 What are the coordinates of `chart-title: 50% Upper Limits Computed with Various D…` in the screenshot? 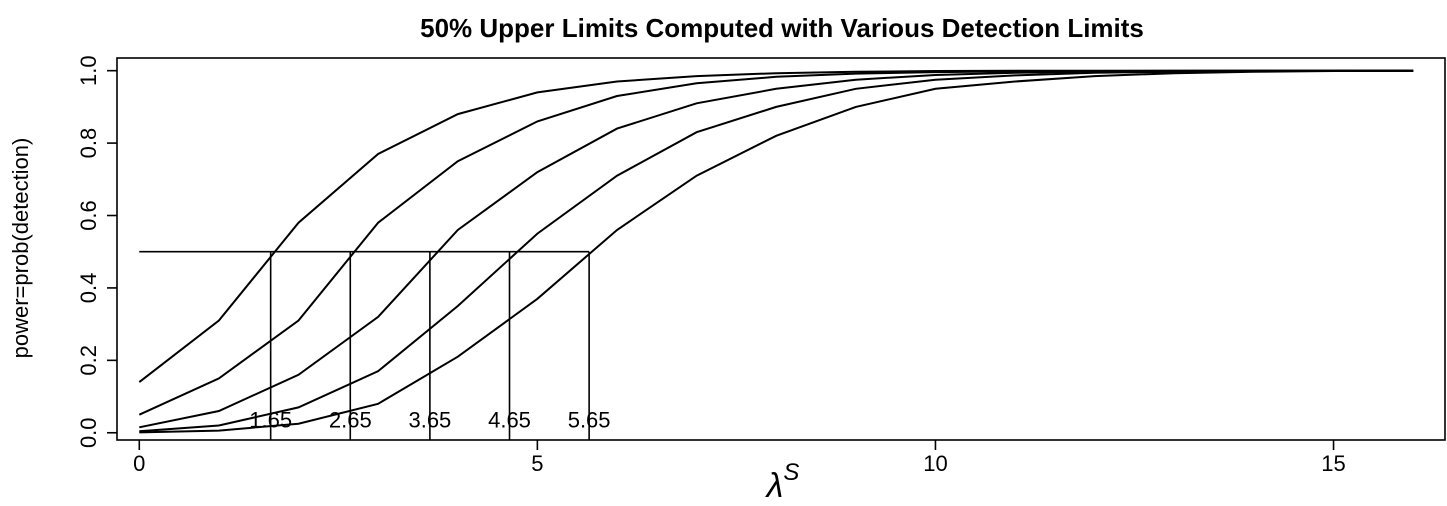 It's located at (782, 28).